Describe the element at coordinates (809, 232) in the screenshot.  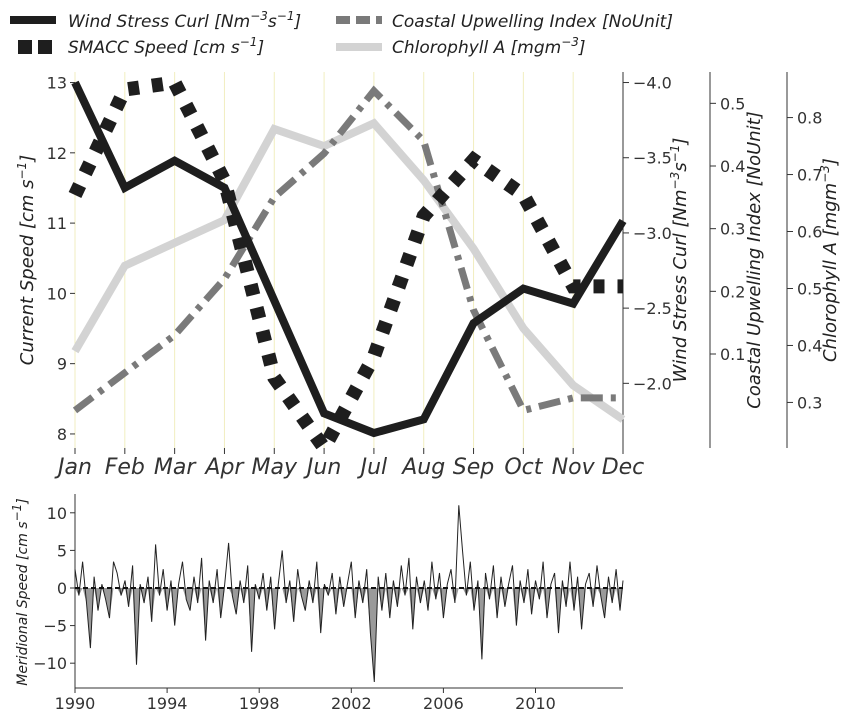
I see `right3-tick-label: 0.6` at that location.